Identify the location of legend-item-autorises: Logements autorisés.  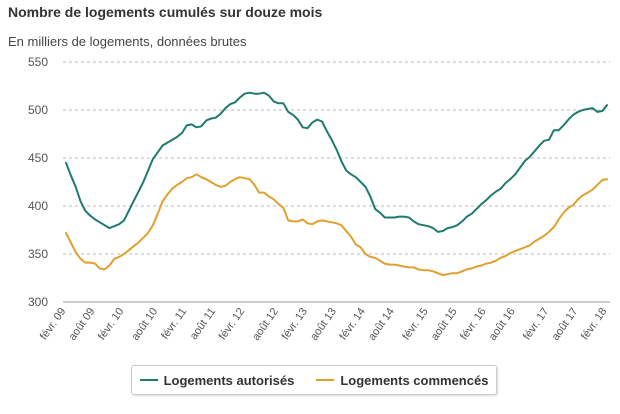
(217, 380).